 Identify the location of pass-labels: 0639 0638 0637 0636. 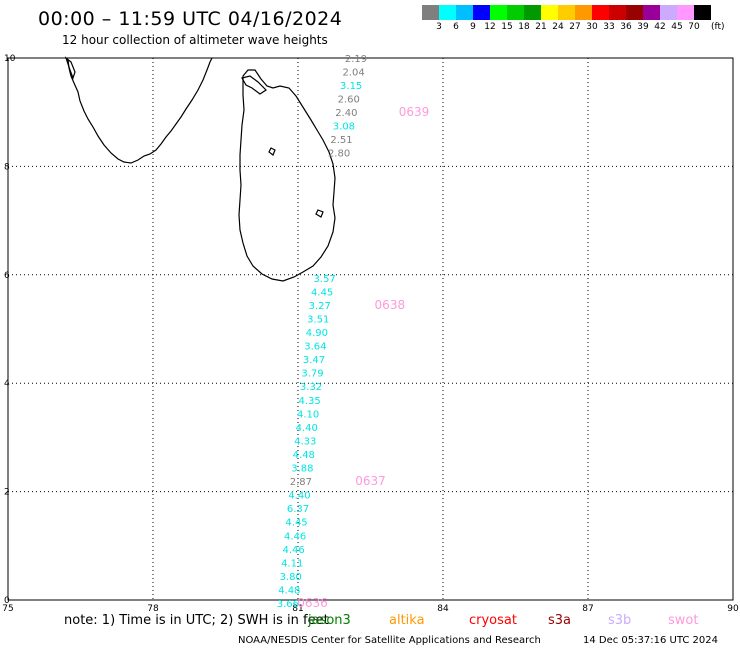
(363, 357).